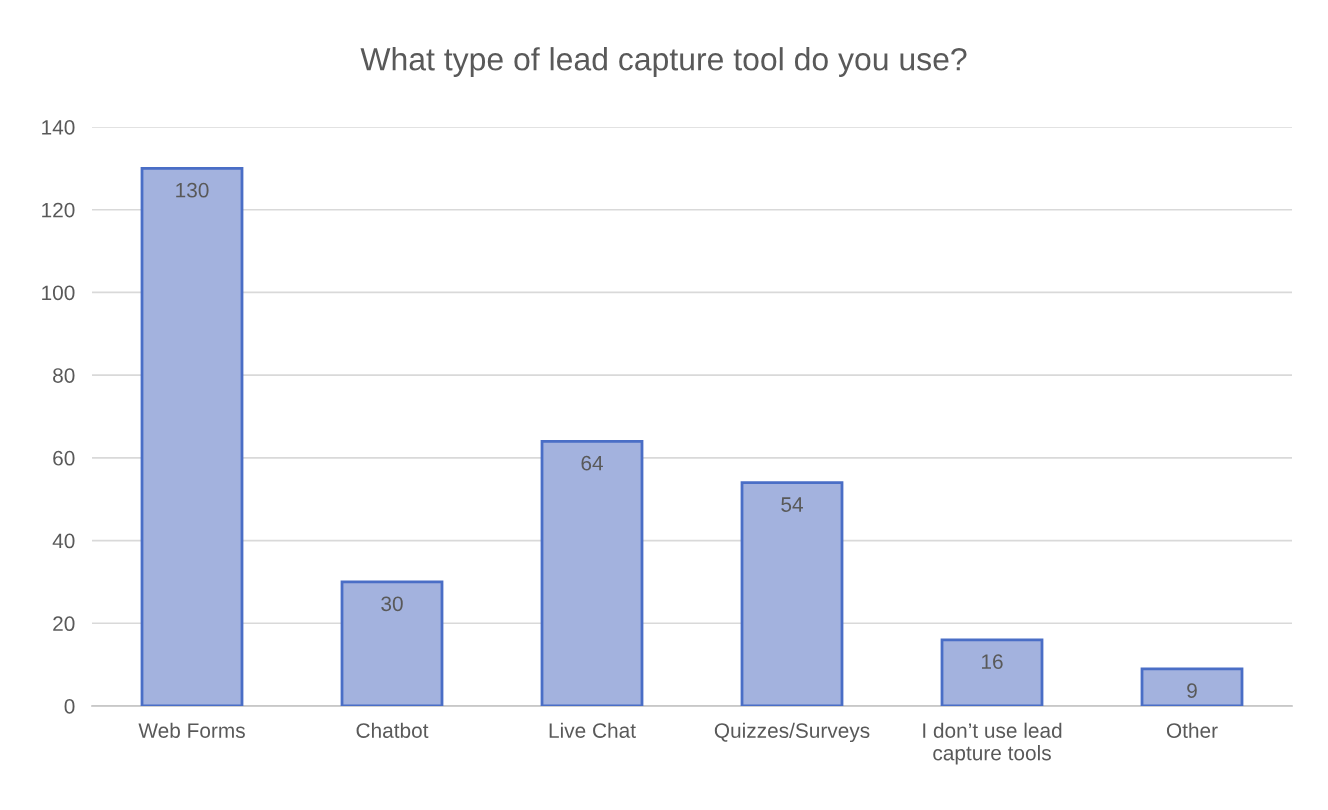  I want to click on x-tick-label: I don’t use lead capture tools, so click(992, 743).